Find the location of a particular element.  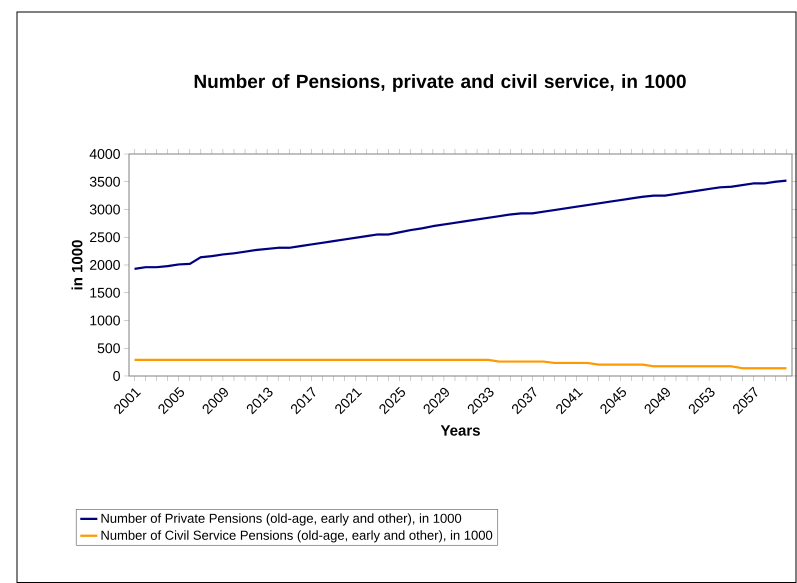

chart-title: Number of Pensions, private and civil service, in 1000 is located at coordinates (440, 83).